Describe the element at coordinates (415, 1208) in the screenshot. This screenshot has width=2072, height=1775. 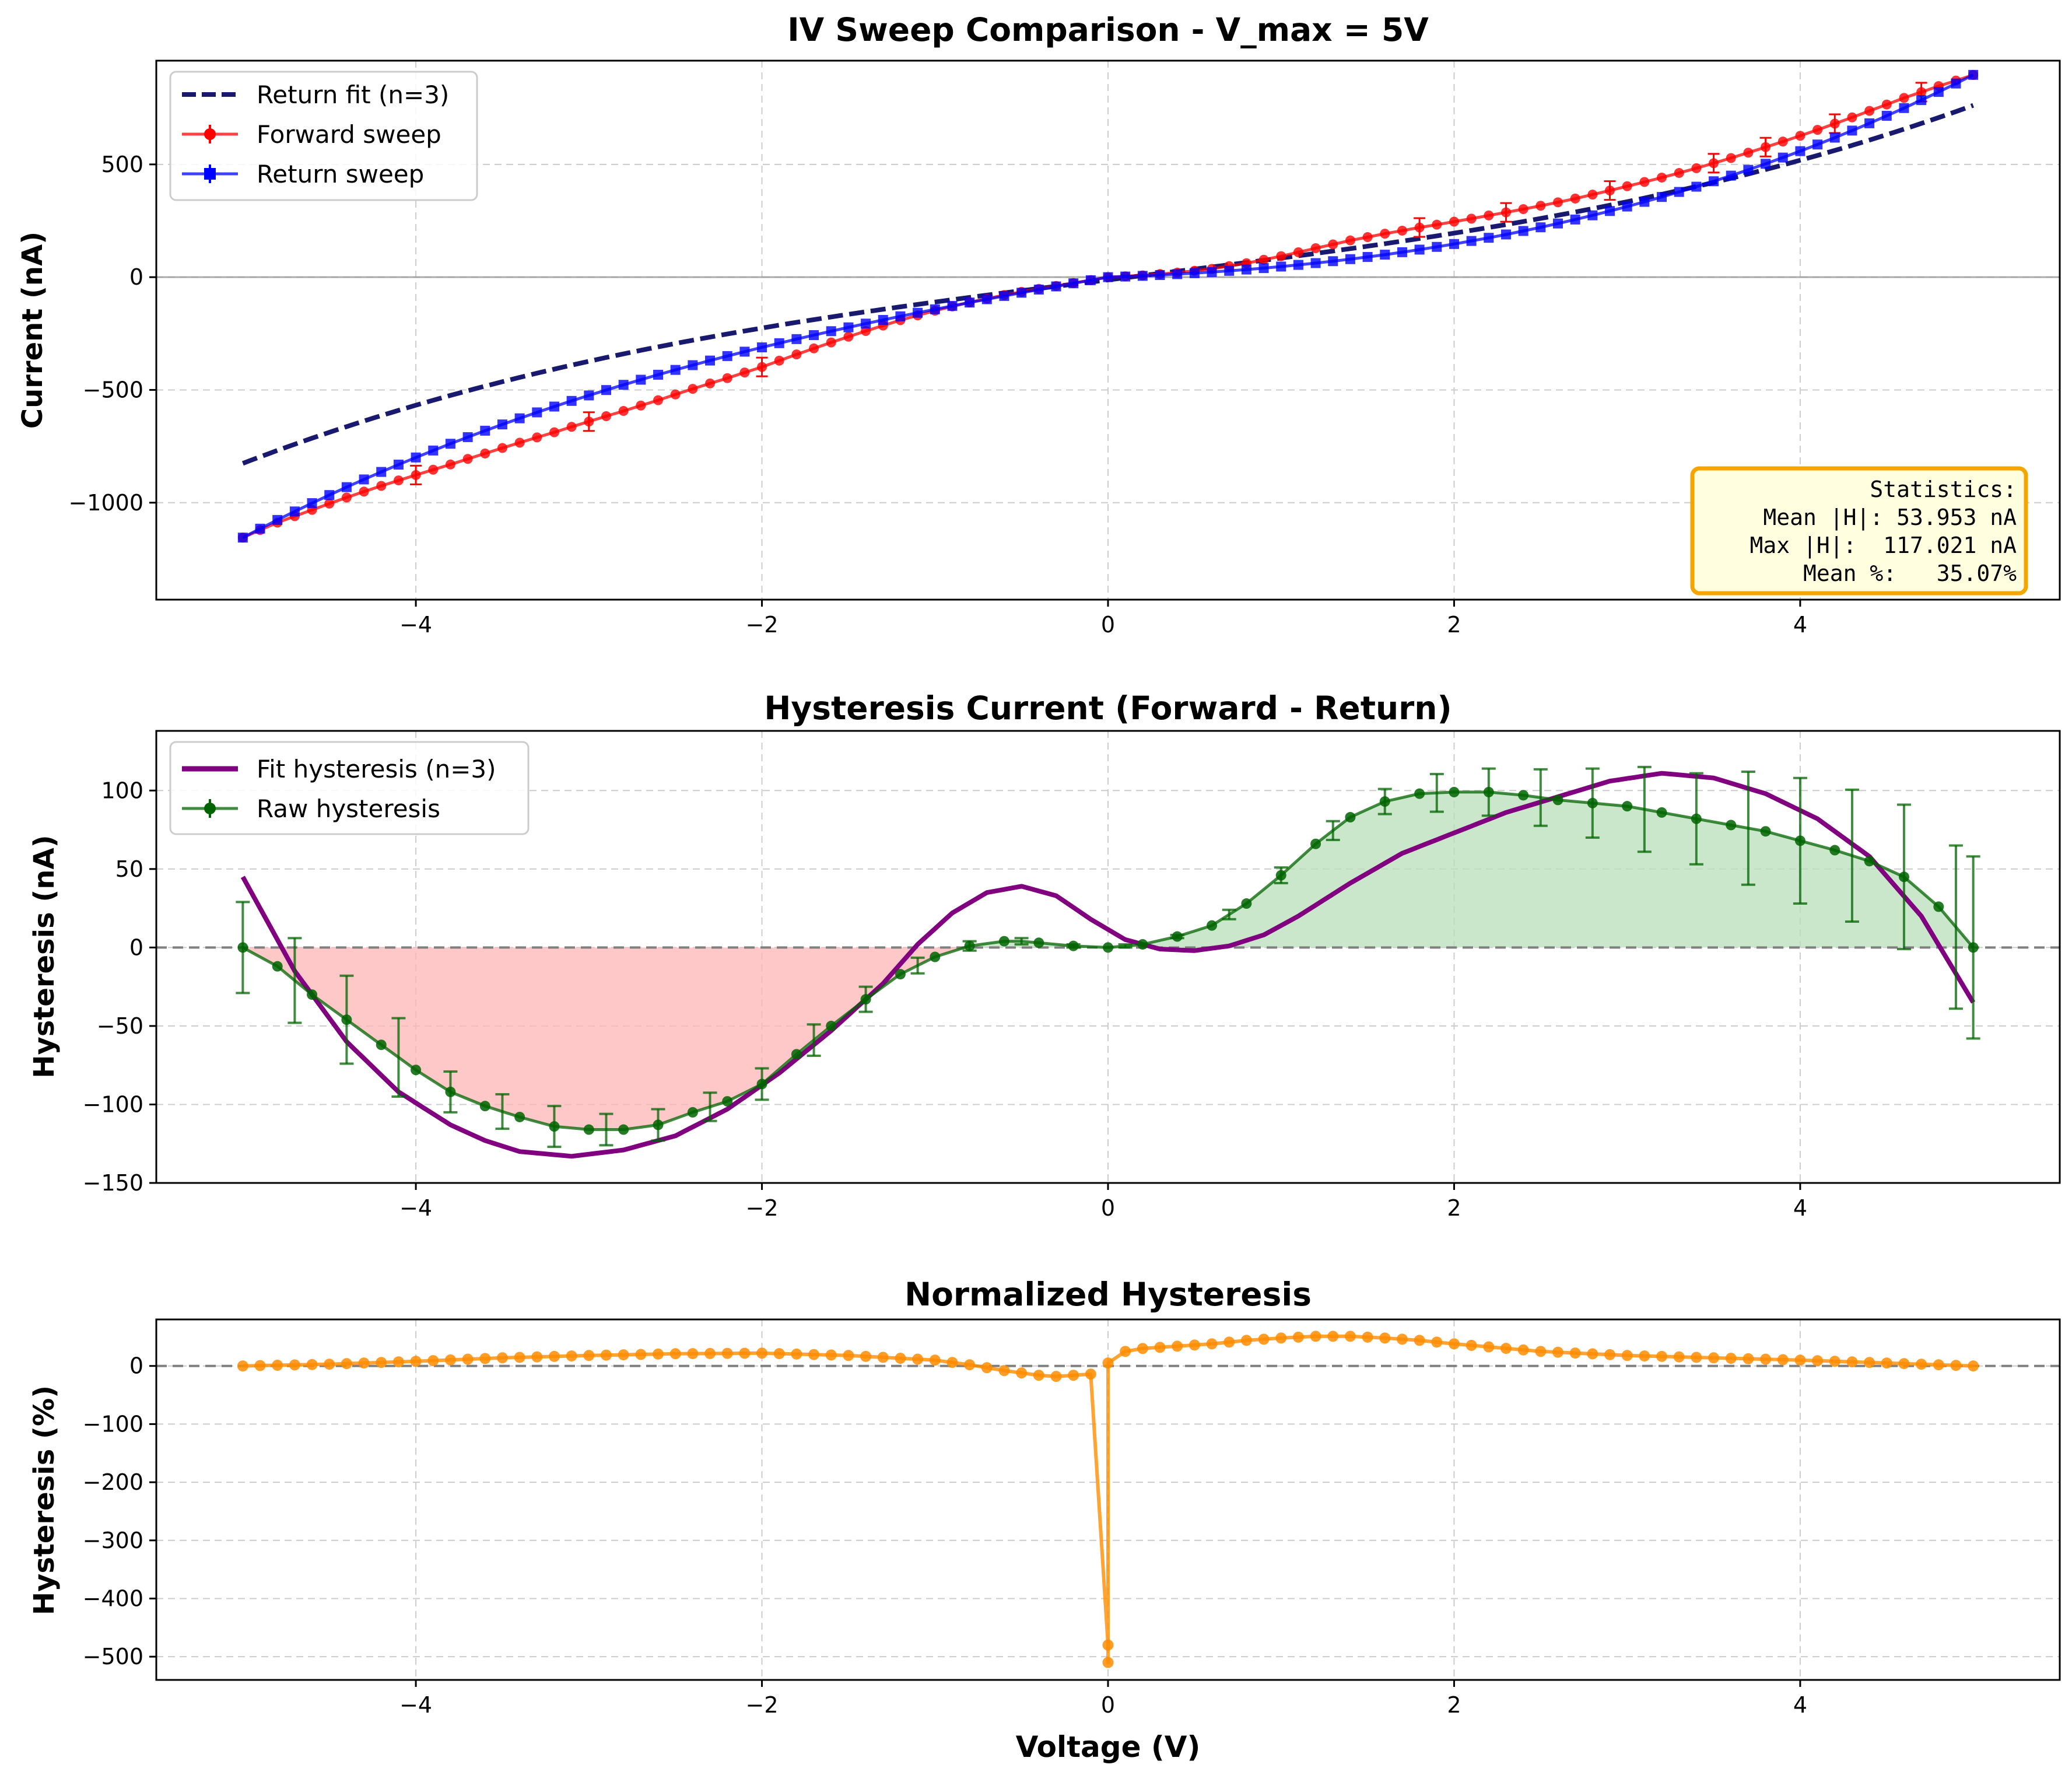
I see `hysteresis-xtick-label: −4` at that location.